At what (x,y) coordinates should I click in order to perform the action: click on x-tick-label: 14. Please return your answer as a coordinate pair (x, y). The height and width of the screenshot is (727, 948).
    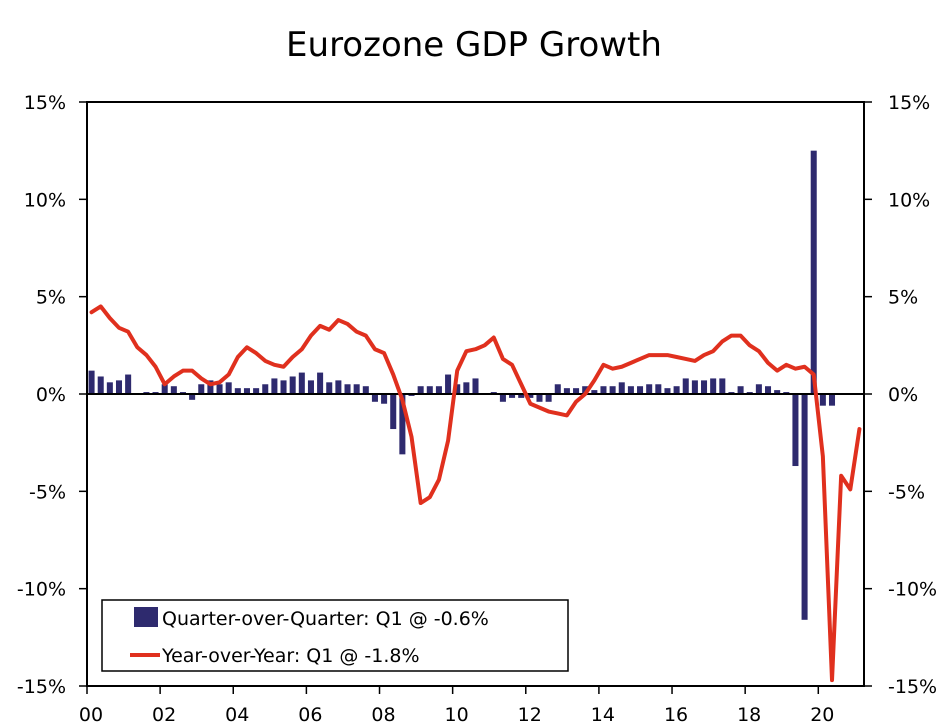
    Looking at the image, I should click on (603, 715).